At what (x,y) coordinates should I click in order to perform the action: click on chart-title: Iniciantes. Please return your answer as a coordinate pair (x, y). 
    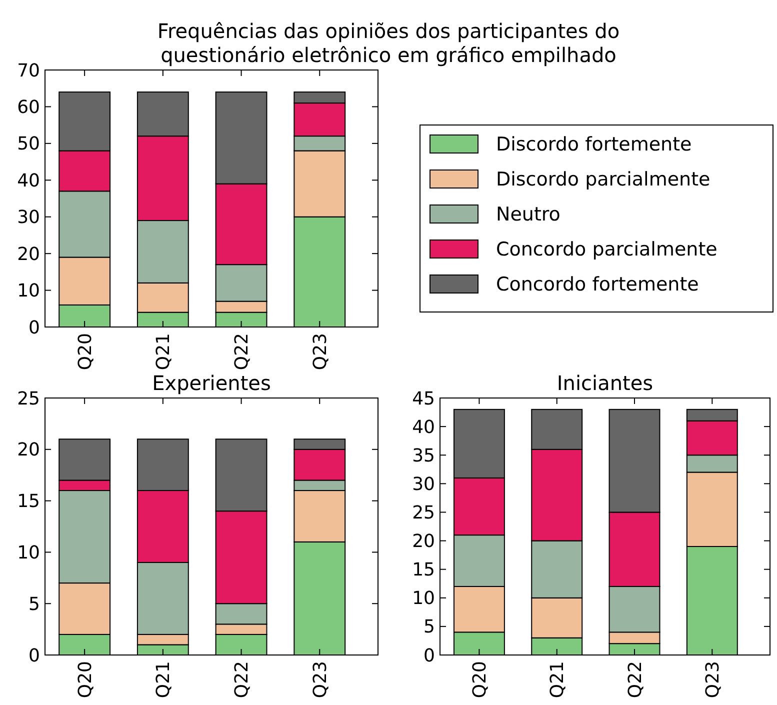
    Looking at the image, I should click on (605, 383).